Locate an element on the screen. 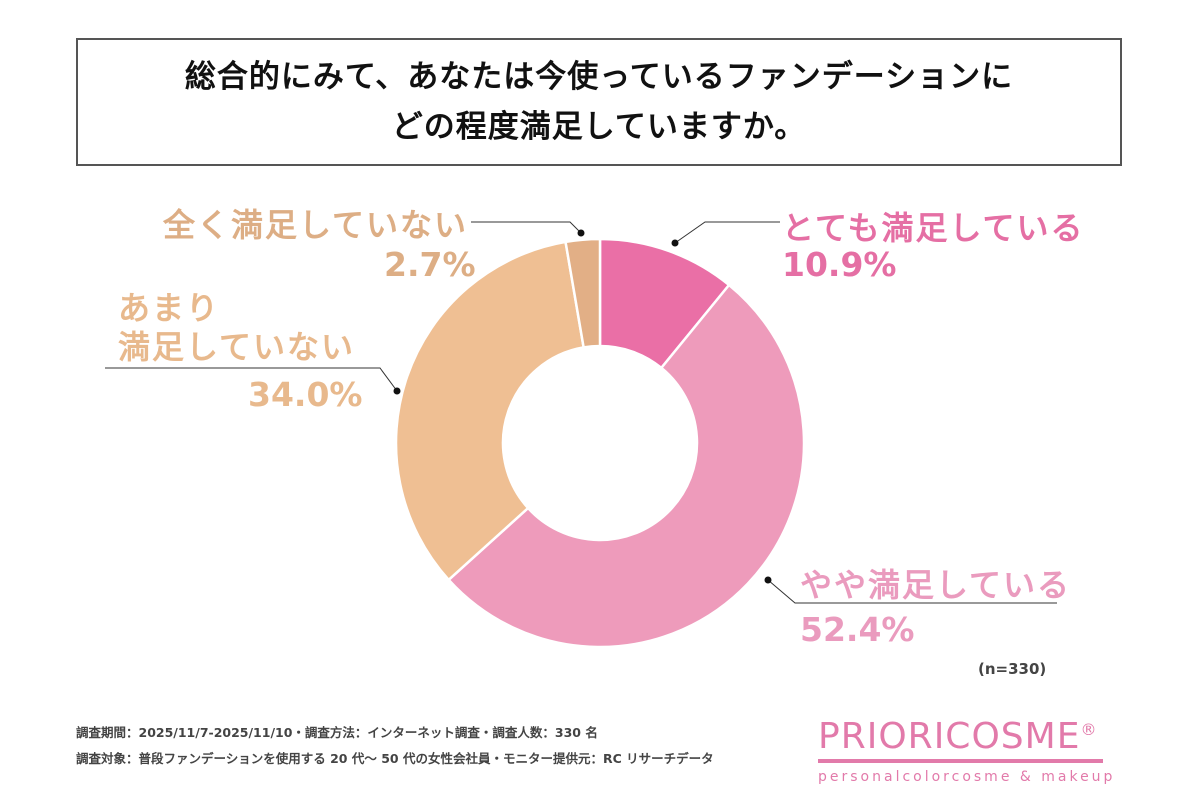 This screenshot has width=1200, height=800. brand-logo: PRIORICOSME® personalcolorcosme & makeup is located at coordinates (966, 750).